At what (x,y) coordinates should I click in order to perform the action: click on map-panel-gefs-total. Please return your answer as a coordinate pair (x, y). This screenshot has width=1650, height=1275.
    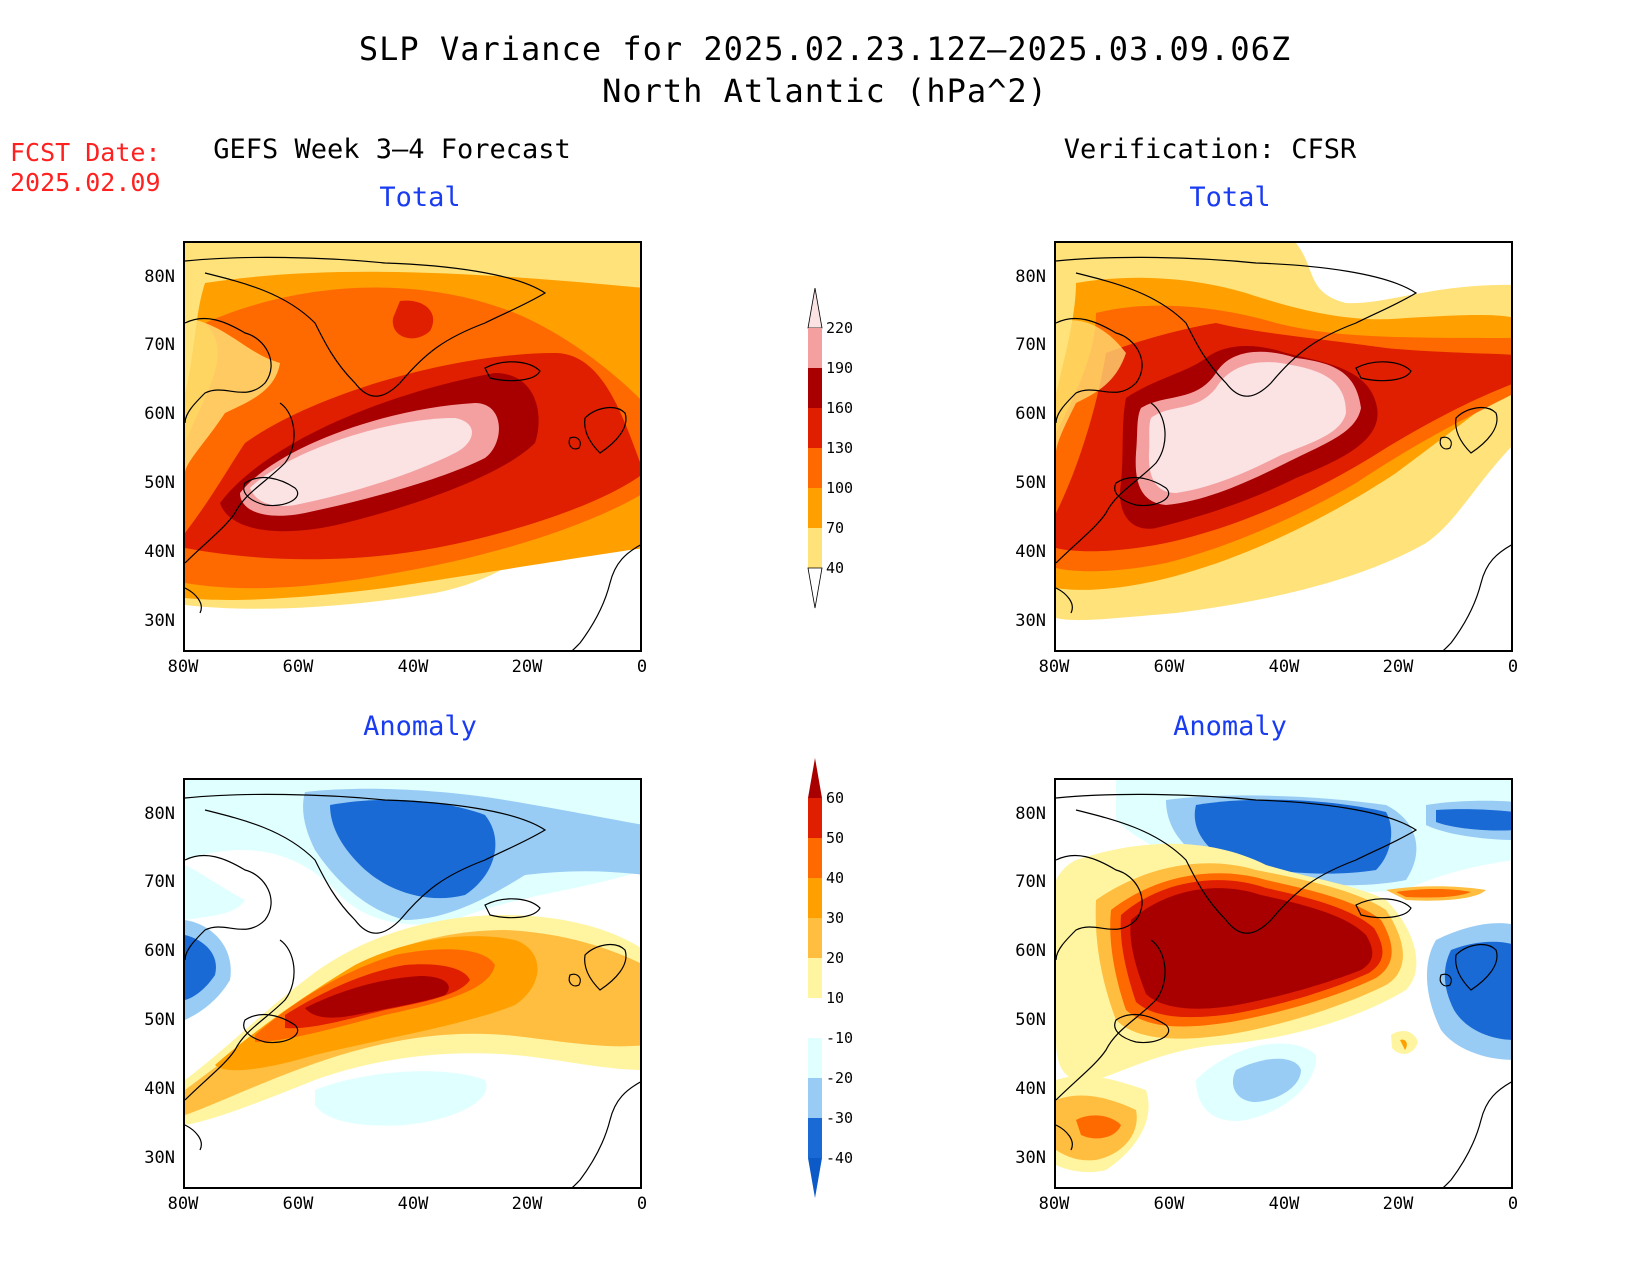
    Looking at the image, I should click on (412, 446).